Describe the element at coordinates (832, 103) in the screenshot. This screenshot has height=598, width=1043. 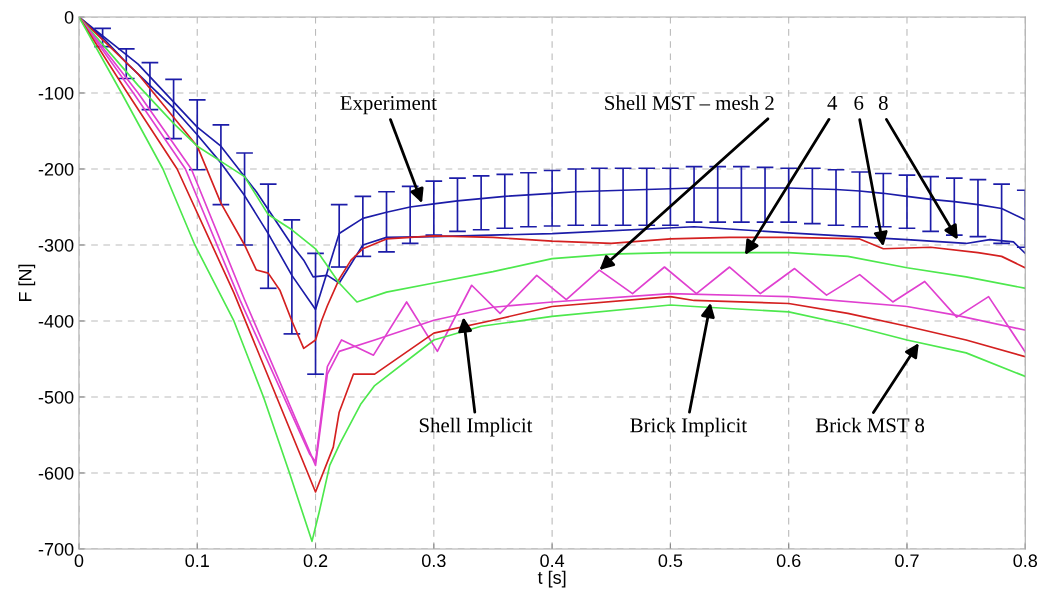
I see `annotation: 4` at that location.